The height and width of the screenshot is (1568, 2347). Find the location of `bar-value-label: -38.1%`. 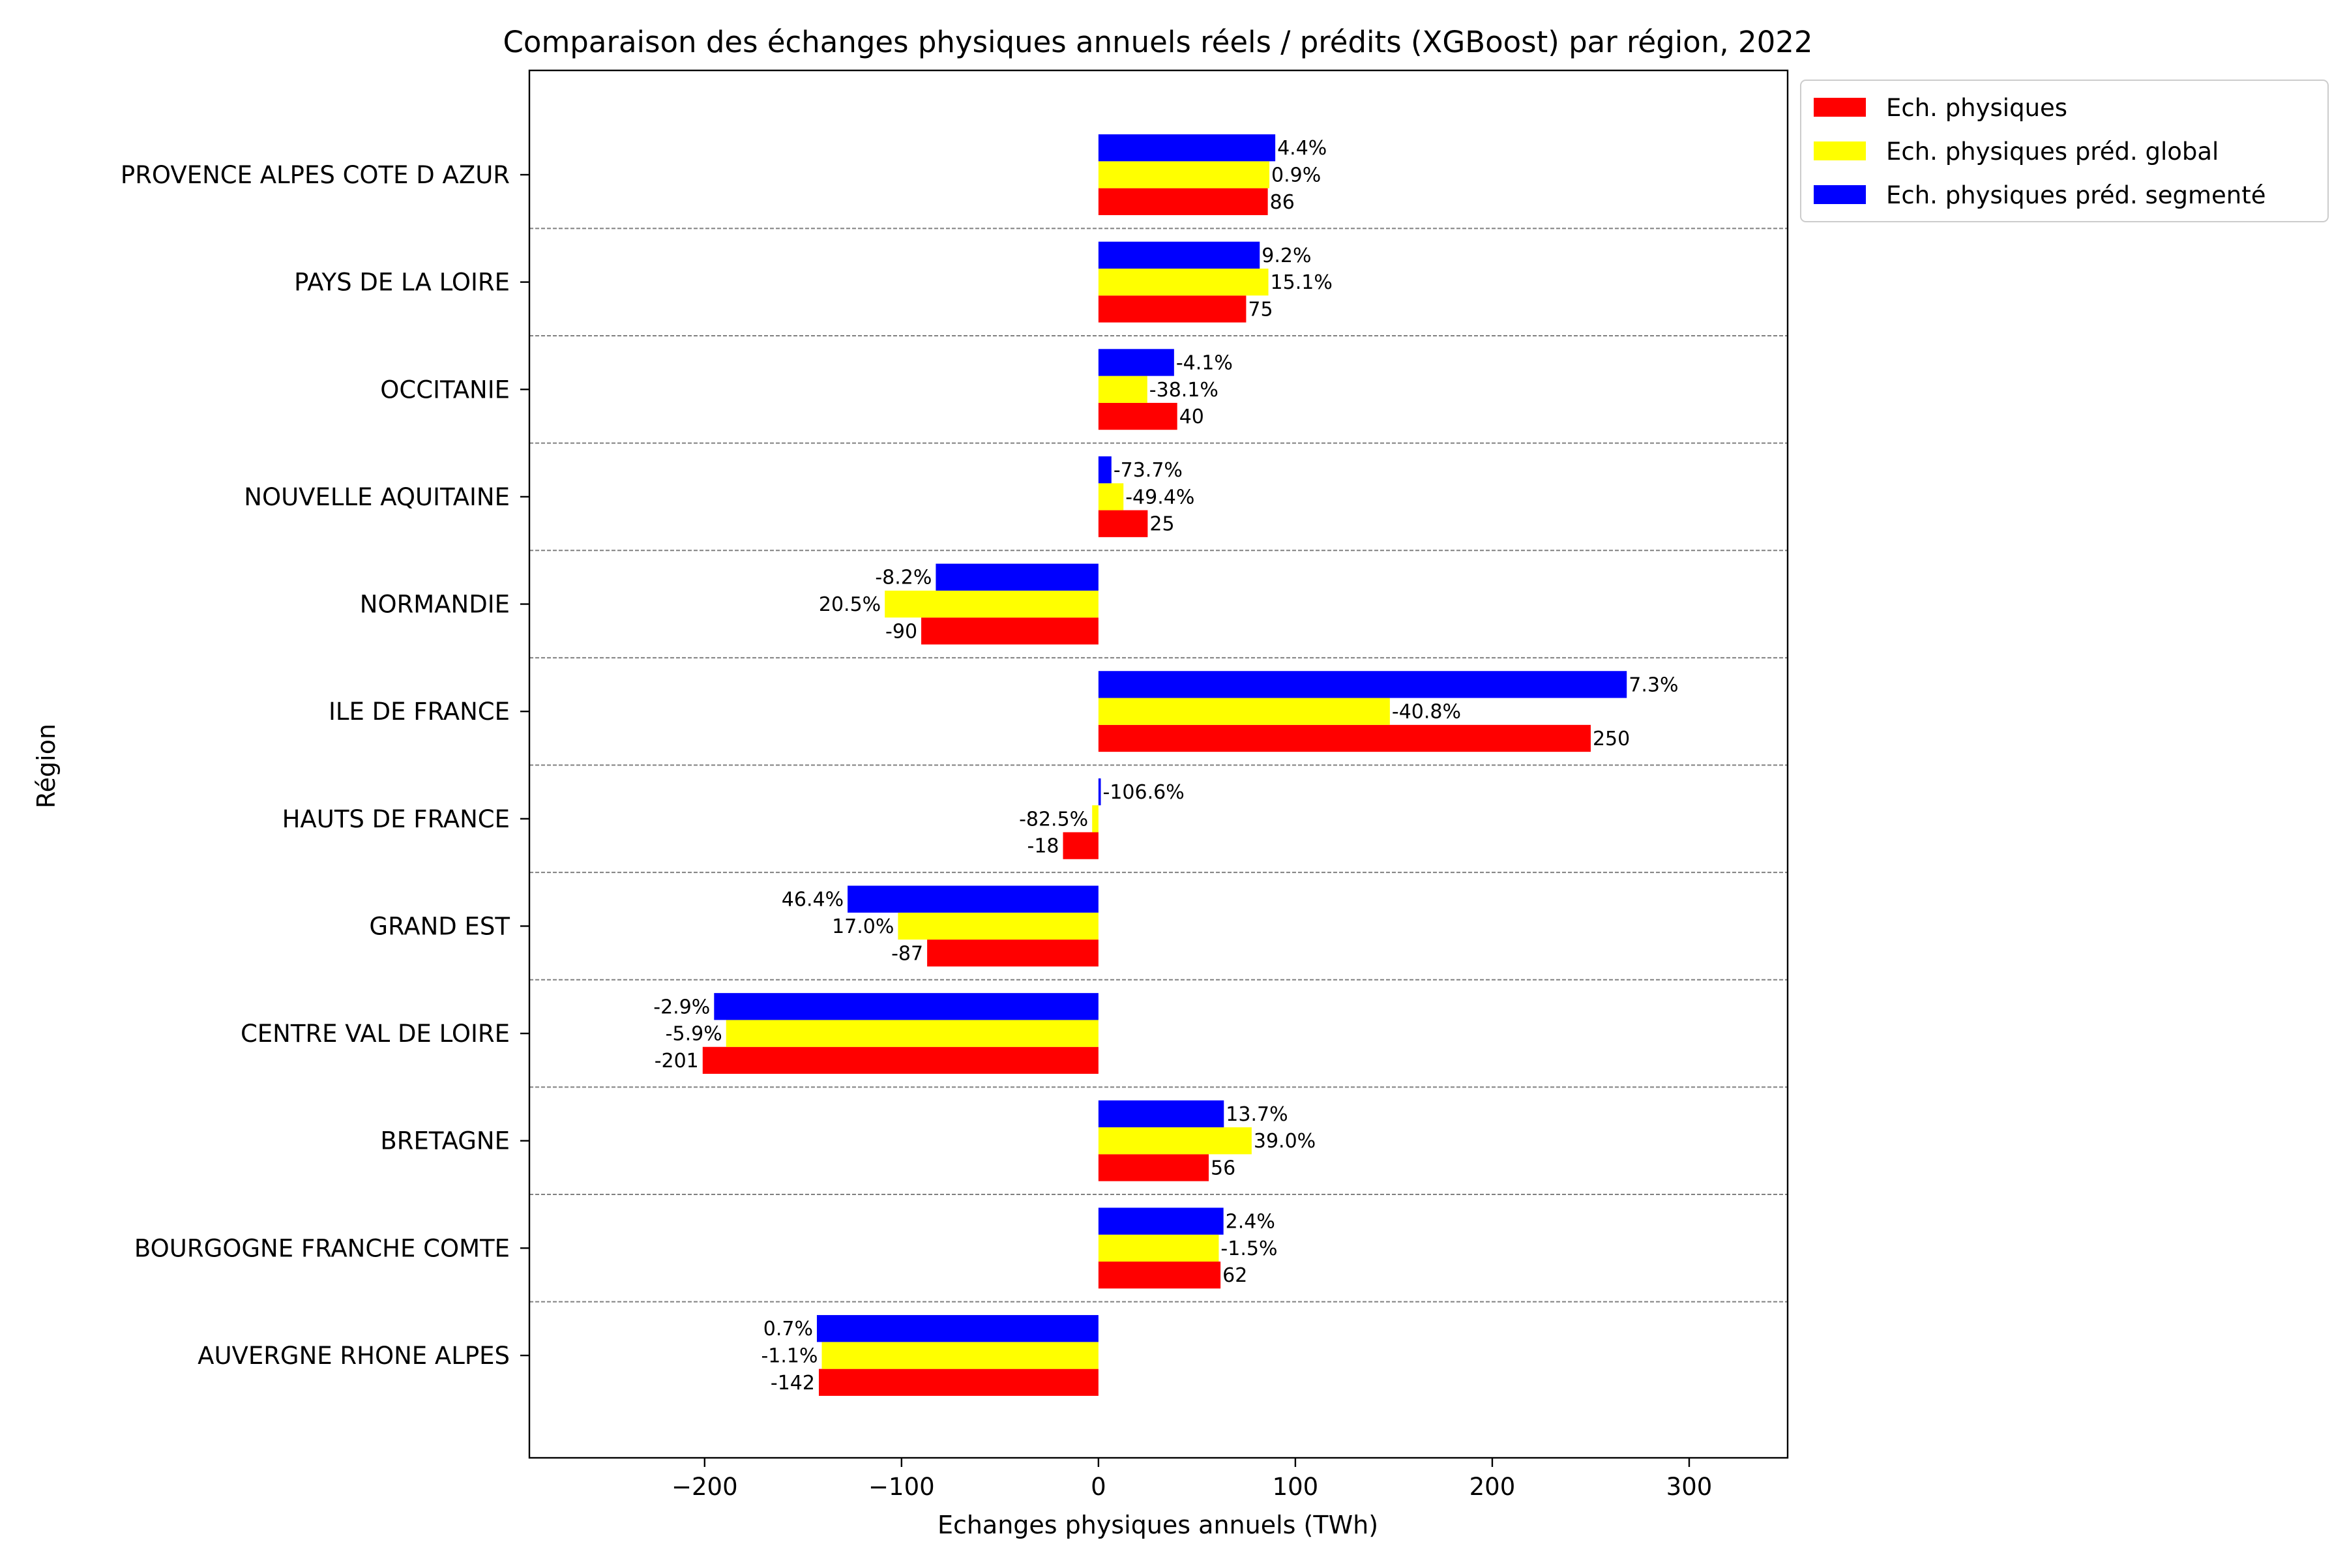

bar-value-label: -38.1% is located at coordinates (1183, 391).